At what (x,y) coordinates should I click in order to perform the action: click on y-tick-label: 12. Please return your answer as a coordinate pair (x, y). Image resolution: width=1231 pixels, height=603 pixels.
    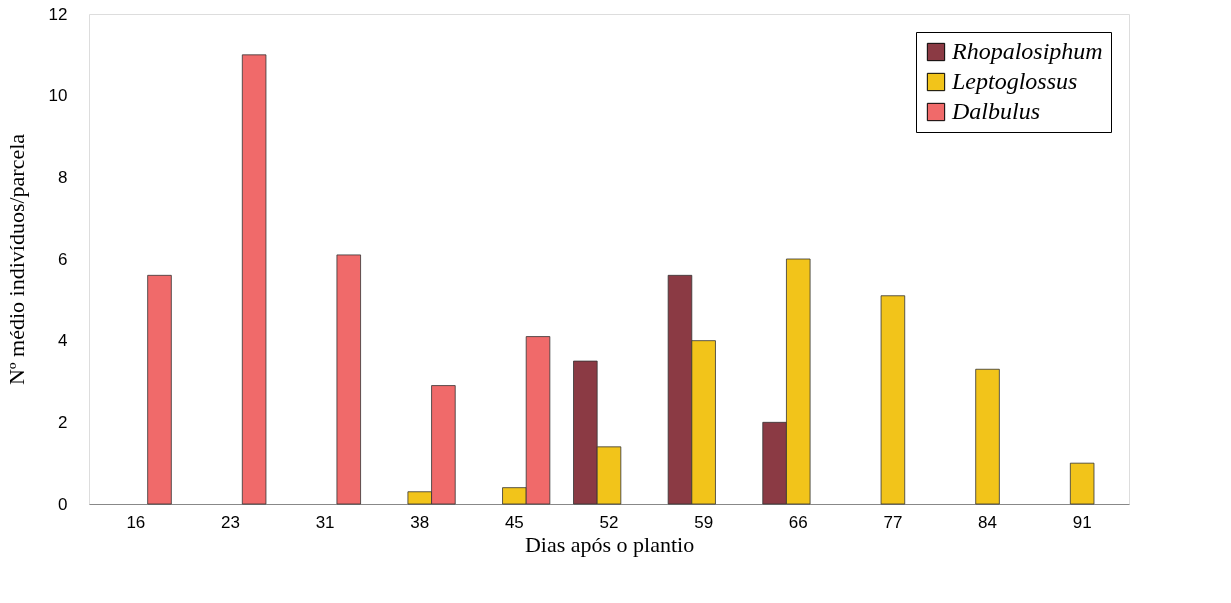
    Looking at the image, I should click on (58, 14).